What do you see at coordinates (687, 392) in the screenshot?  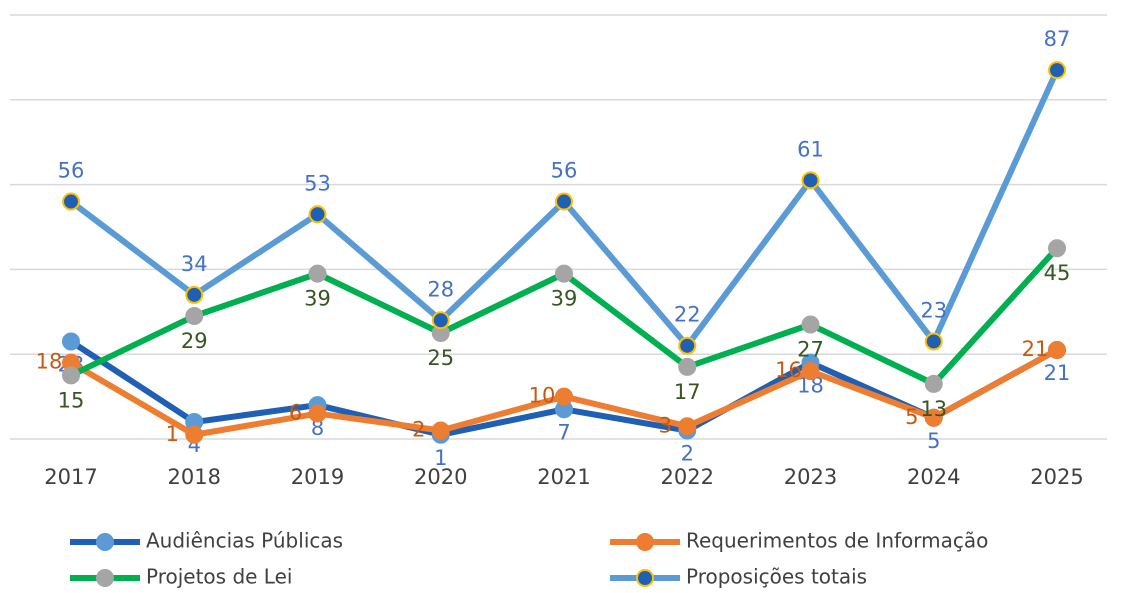 I see `data-label: 17` at bounding box center [687, 392].